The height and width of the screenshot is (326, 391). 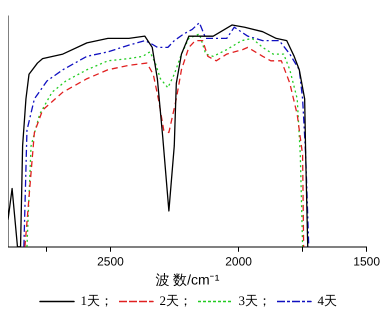 What do you see at coordinates (238, 261) in the screenshot?
I see `x-tick-label: 2000` at bounding box center [238, 261].